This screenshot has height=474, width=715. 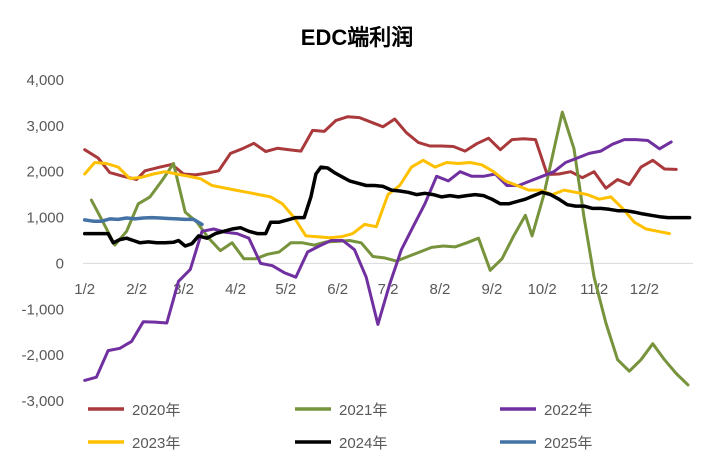 I want to click on y-tick-label: -2,000, so click(x=42, y=355).